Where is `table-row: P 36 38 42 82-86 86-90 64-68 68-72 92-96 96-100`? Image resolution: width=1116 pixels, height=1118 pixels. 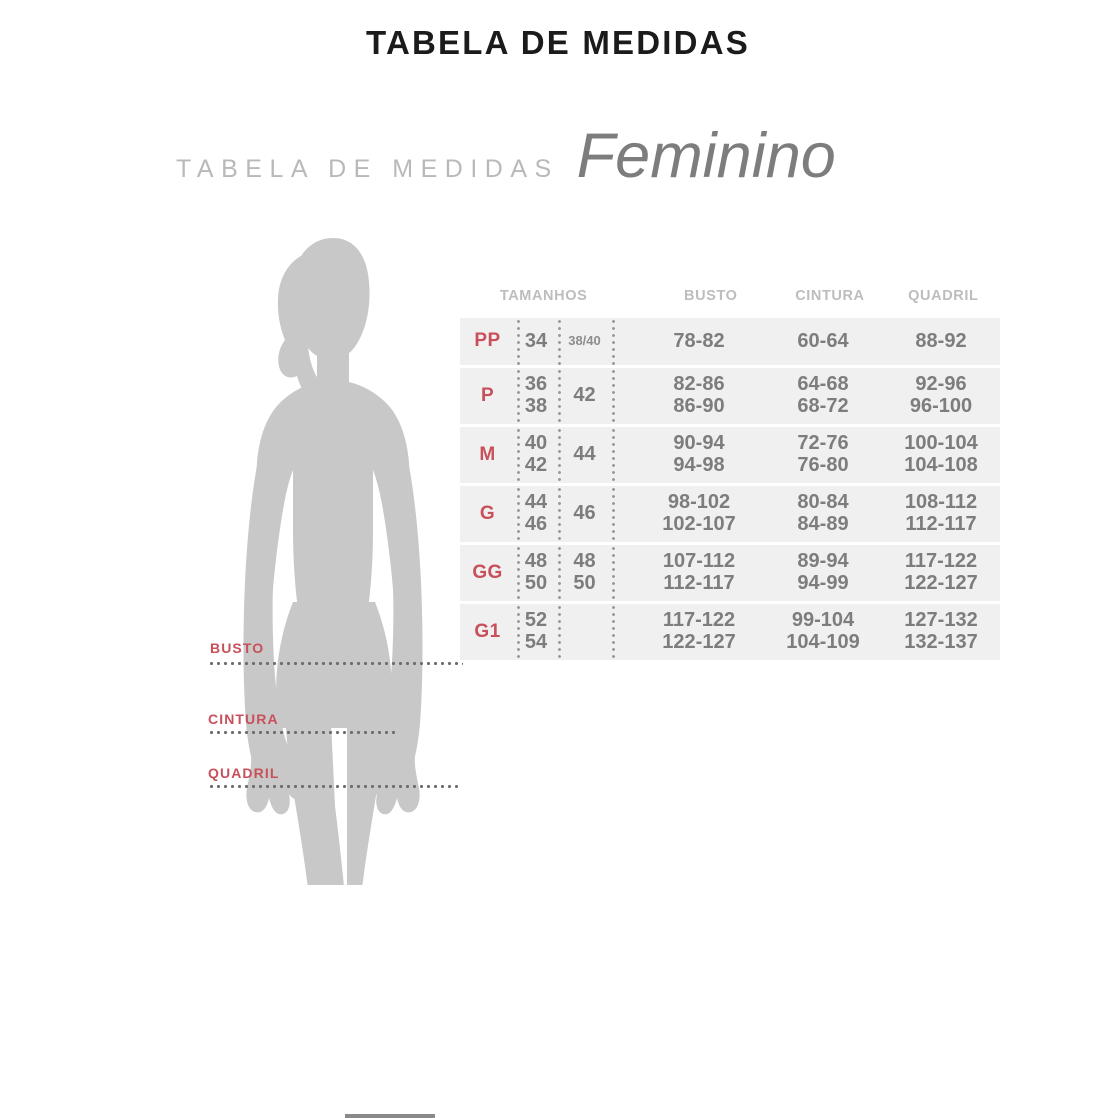 table-row: P 36 38 42 82-86 86-90 64-68 68-72 92-96 96-100 is located at coordinates (730, 397).